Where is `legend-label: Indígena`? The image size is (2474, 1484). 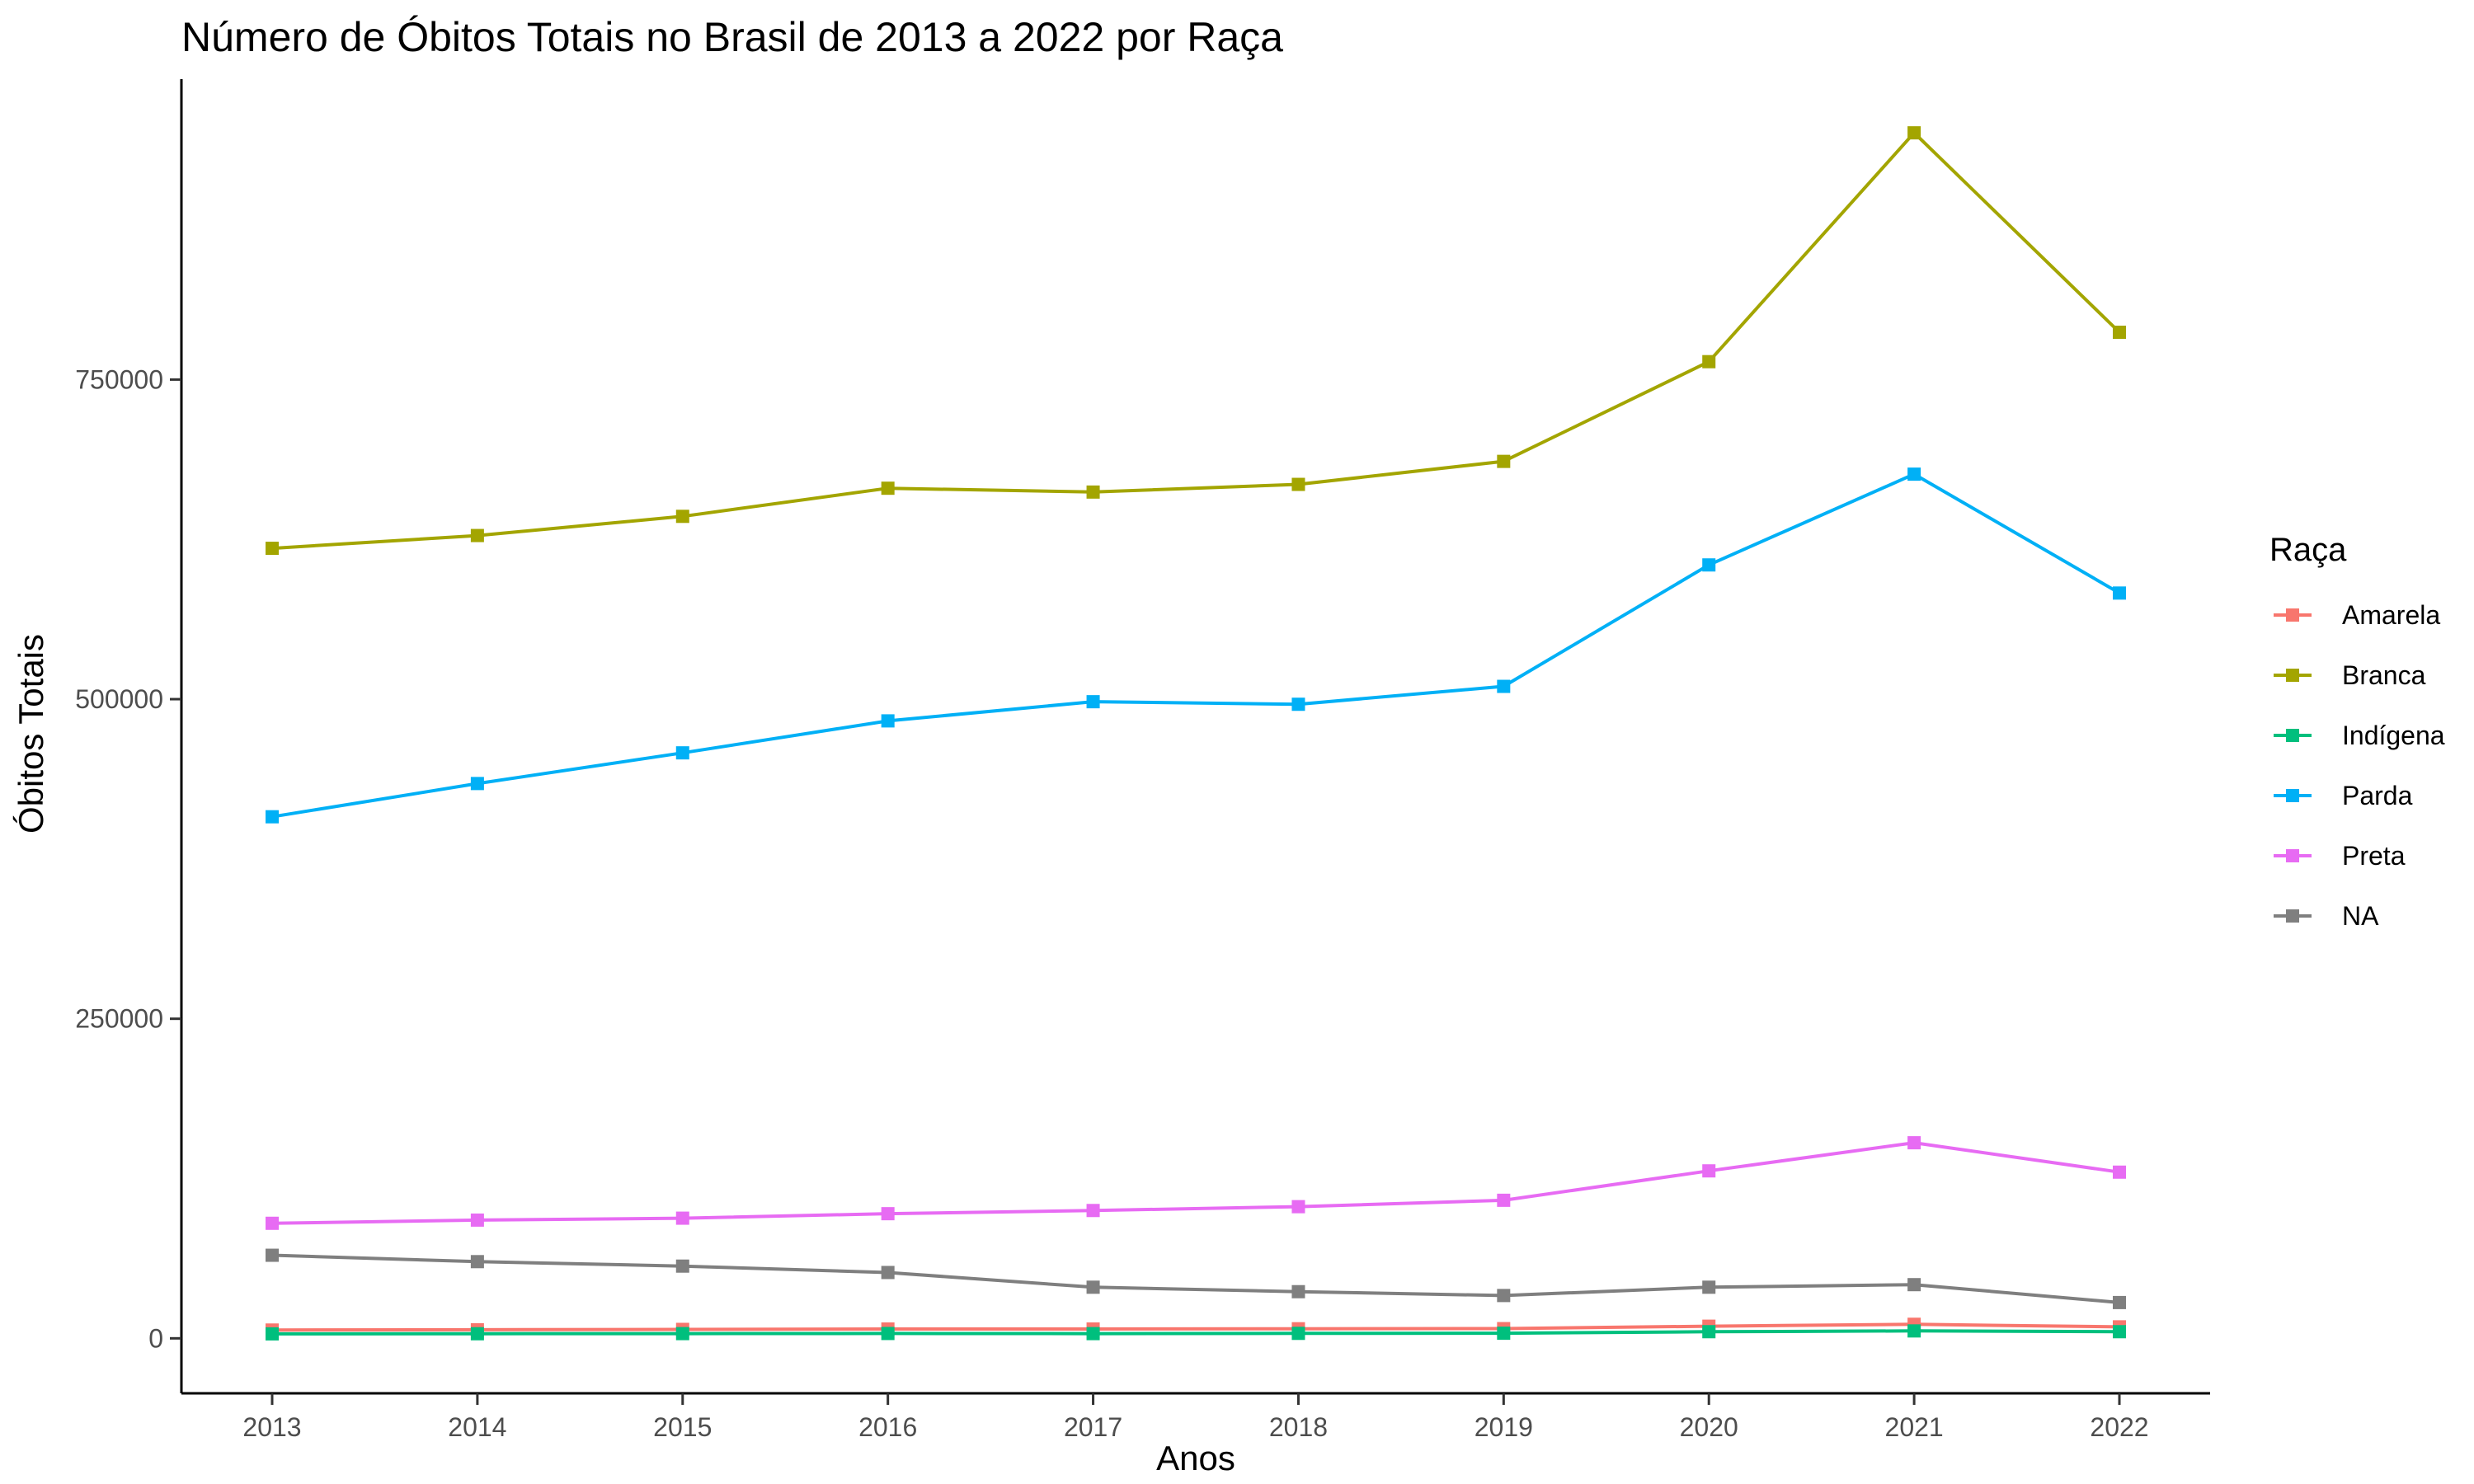
legend-label: Indígena is located at coordinates (2393, 735).